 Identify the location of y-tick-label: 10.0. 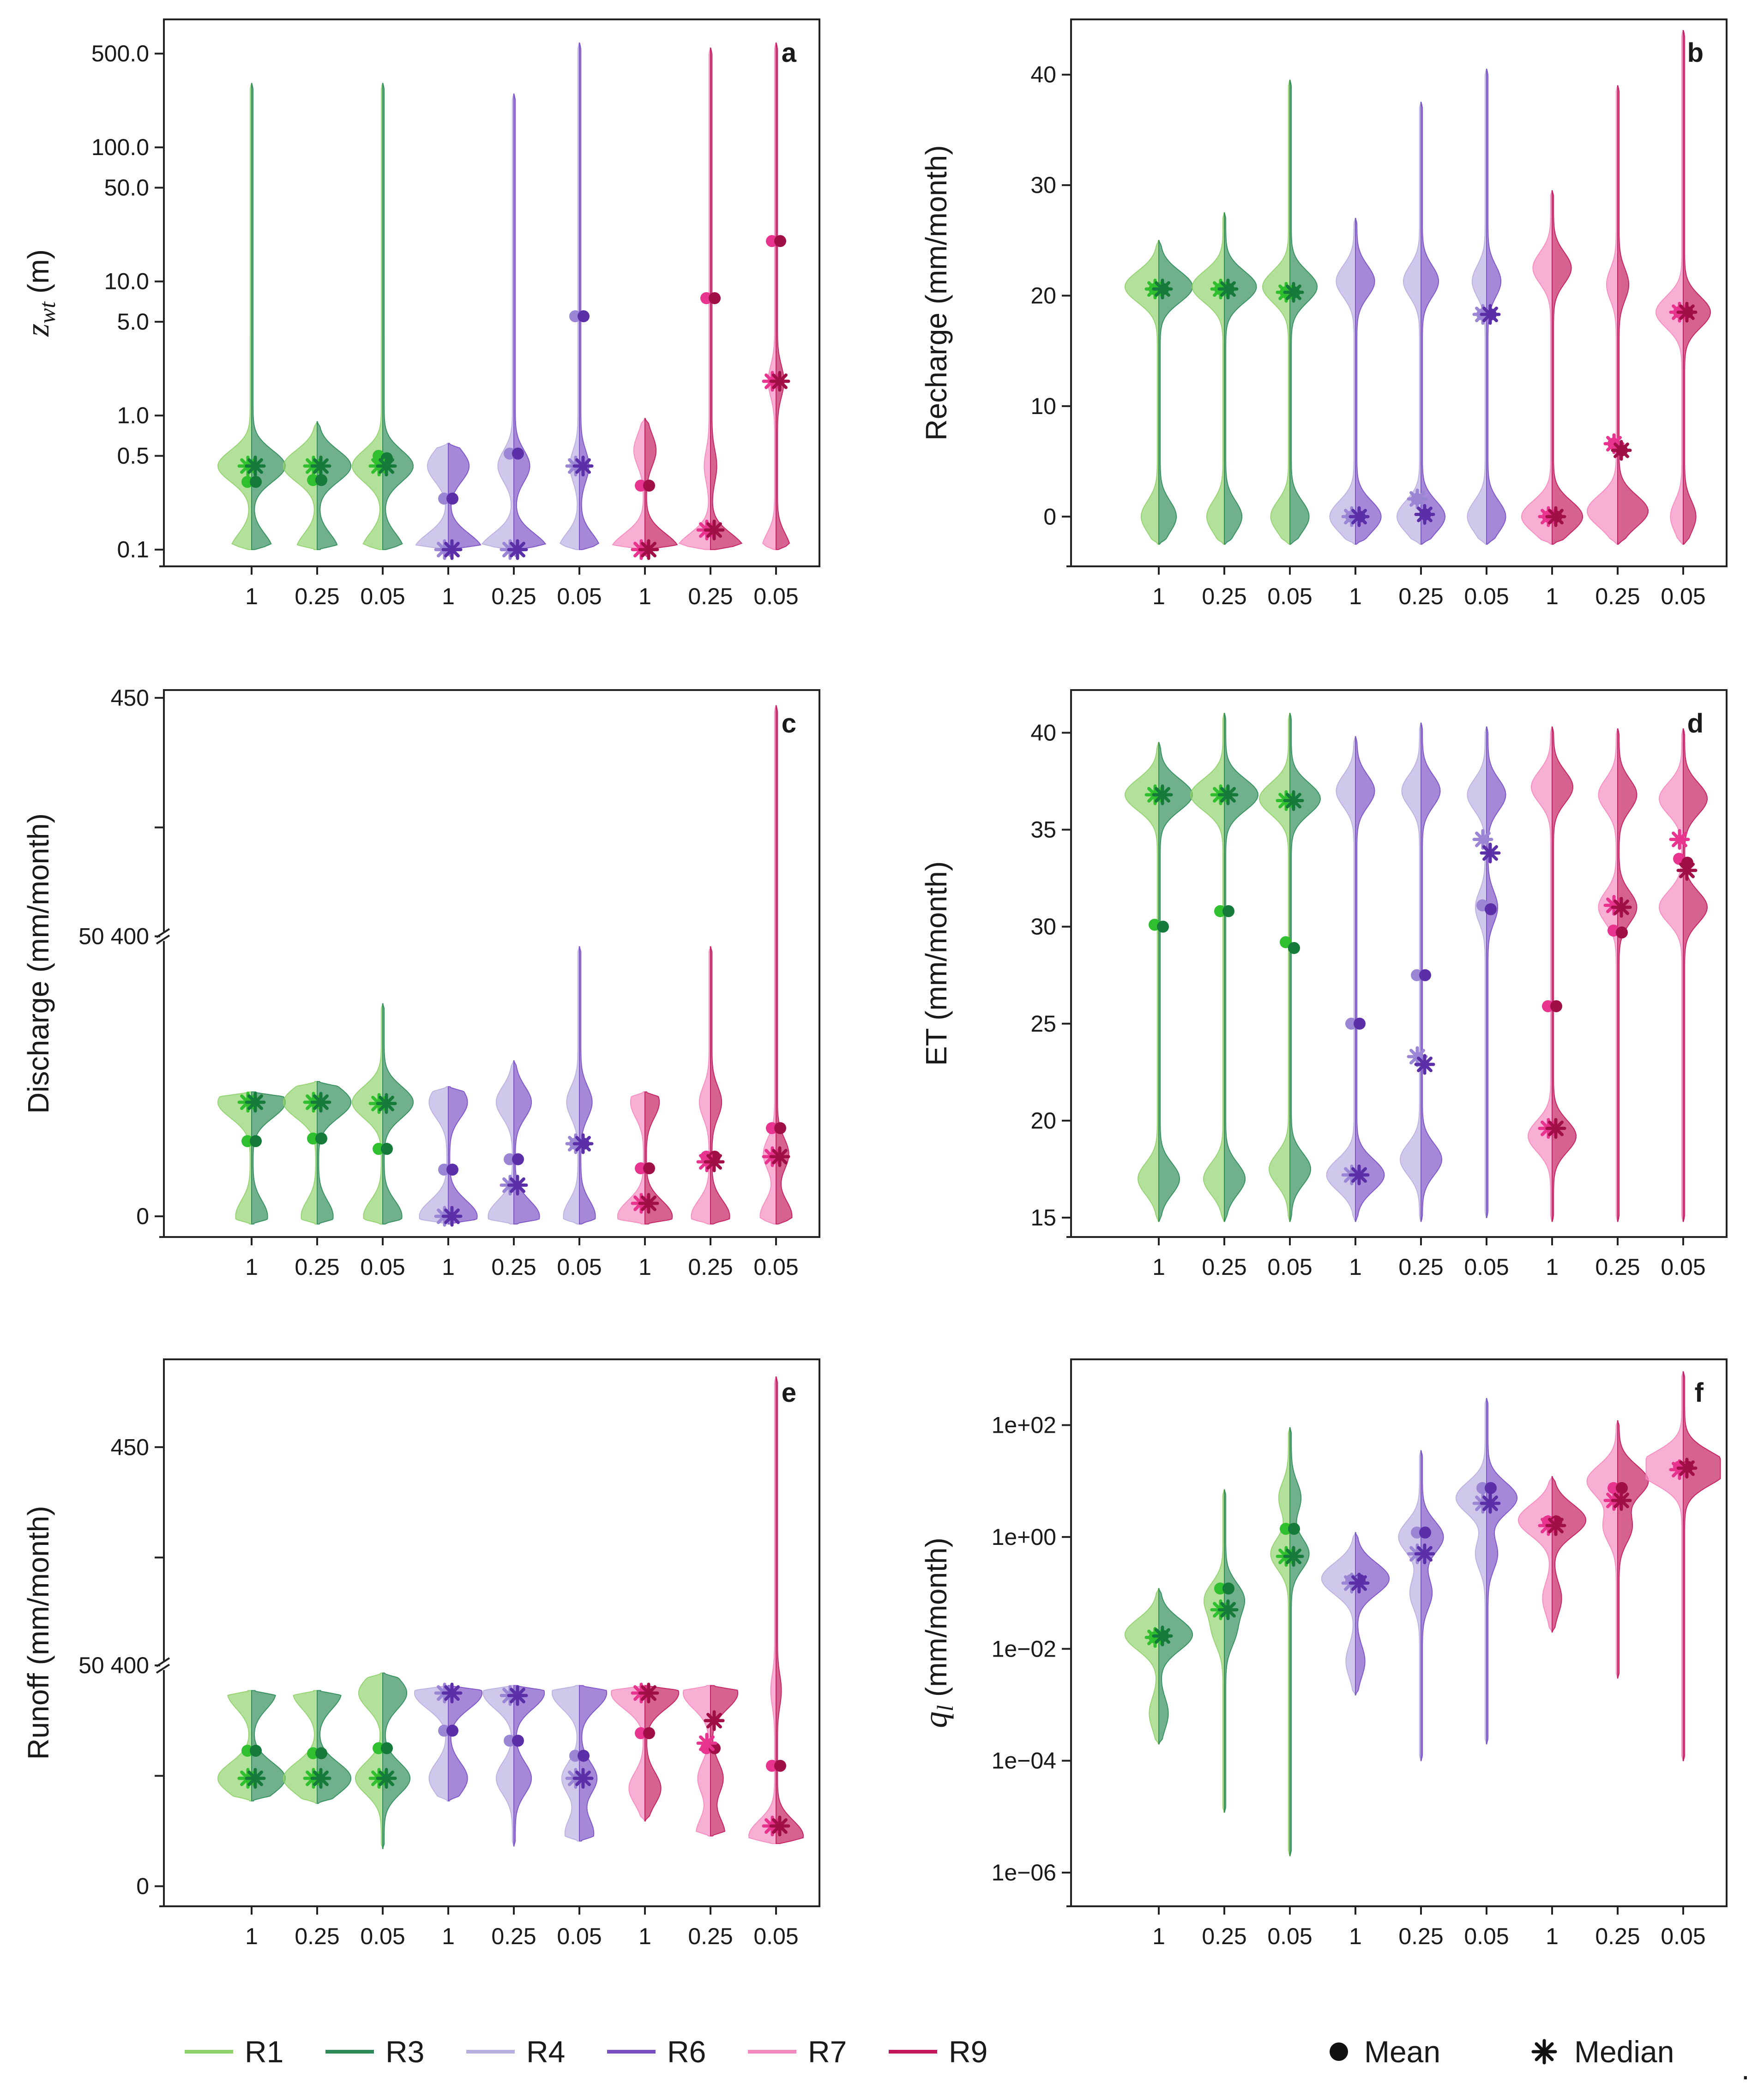
(127, 281).